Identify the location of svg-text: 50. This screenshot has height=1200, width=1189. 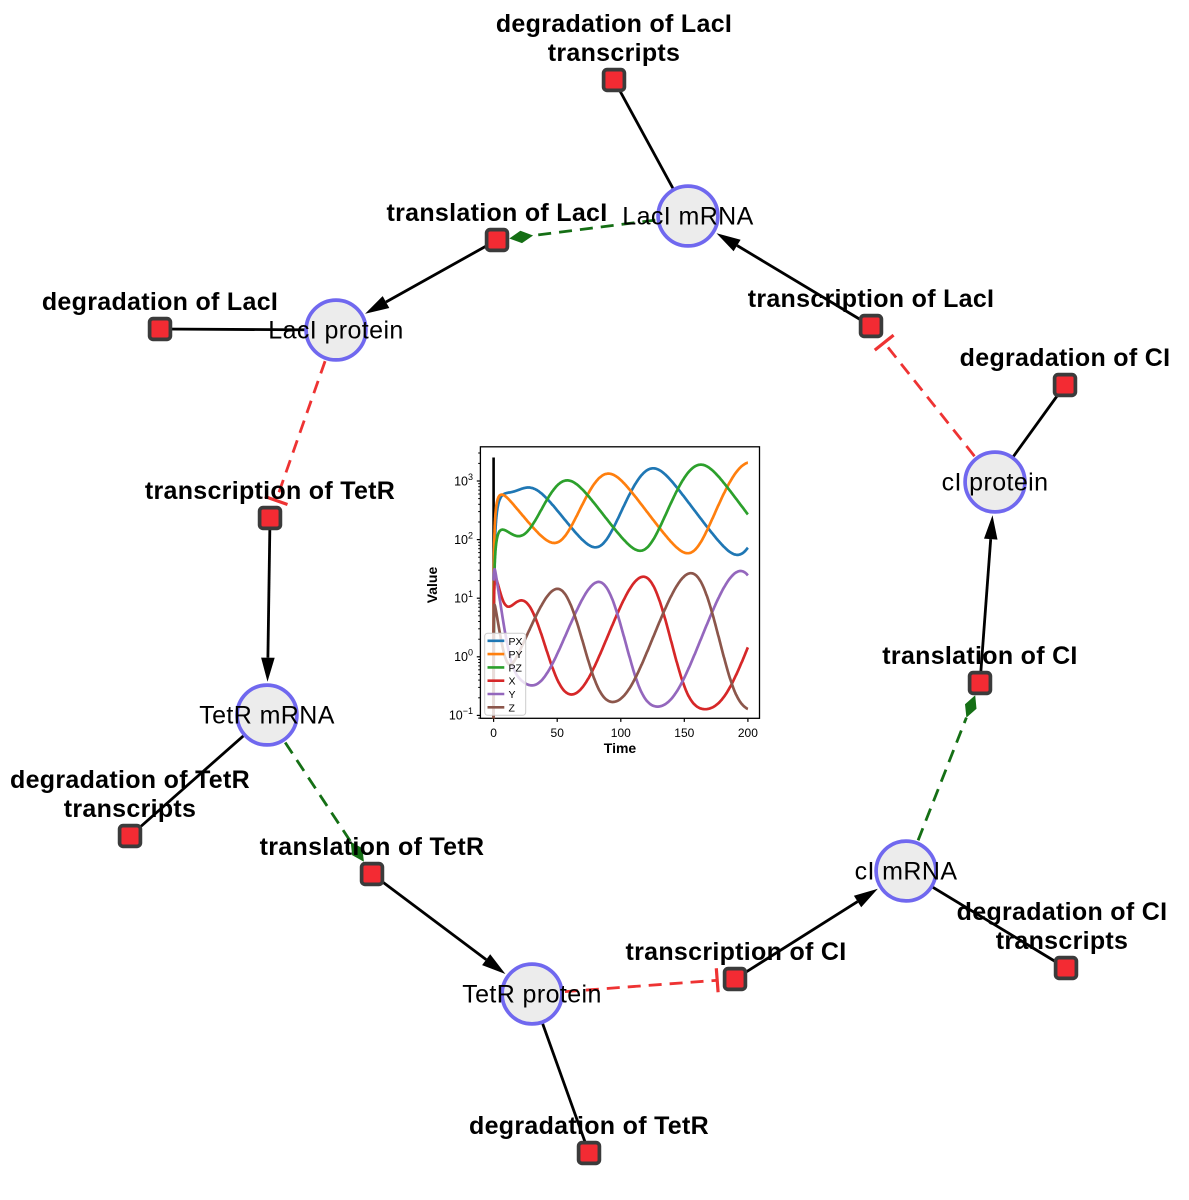
(558, 733).